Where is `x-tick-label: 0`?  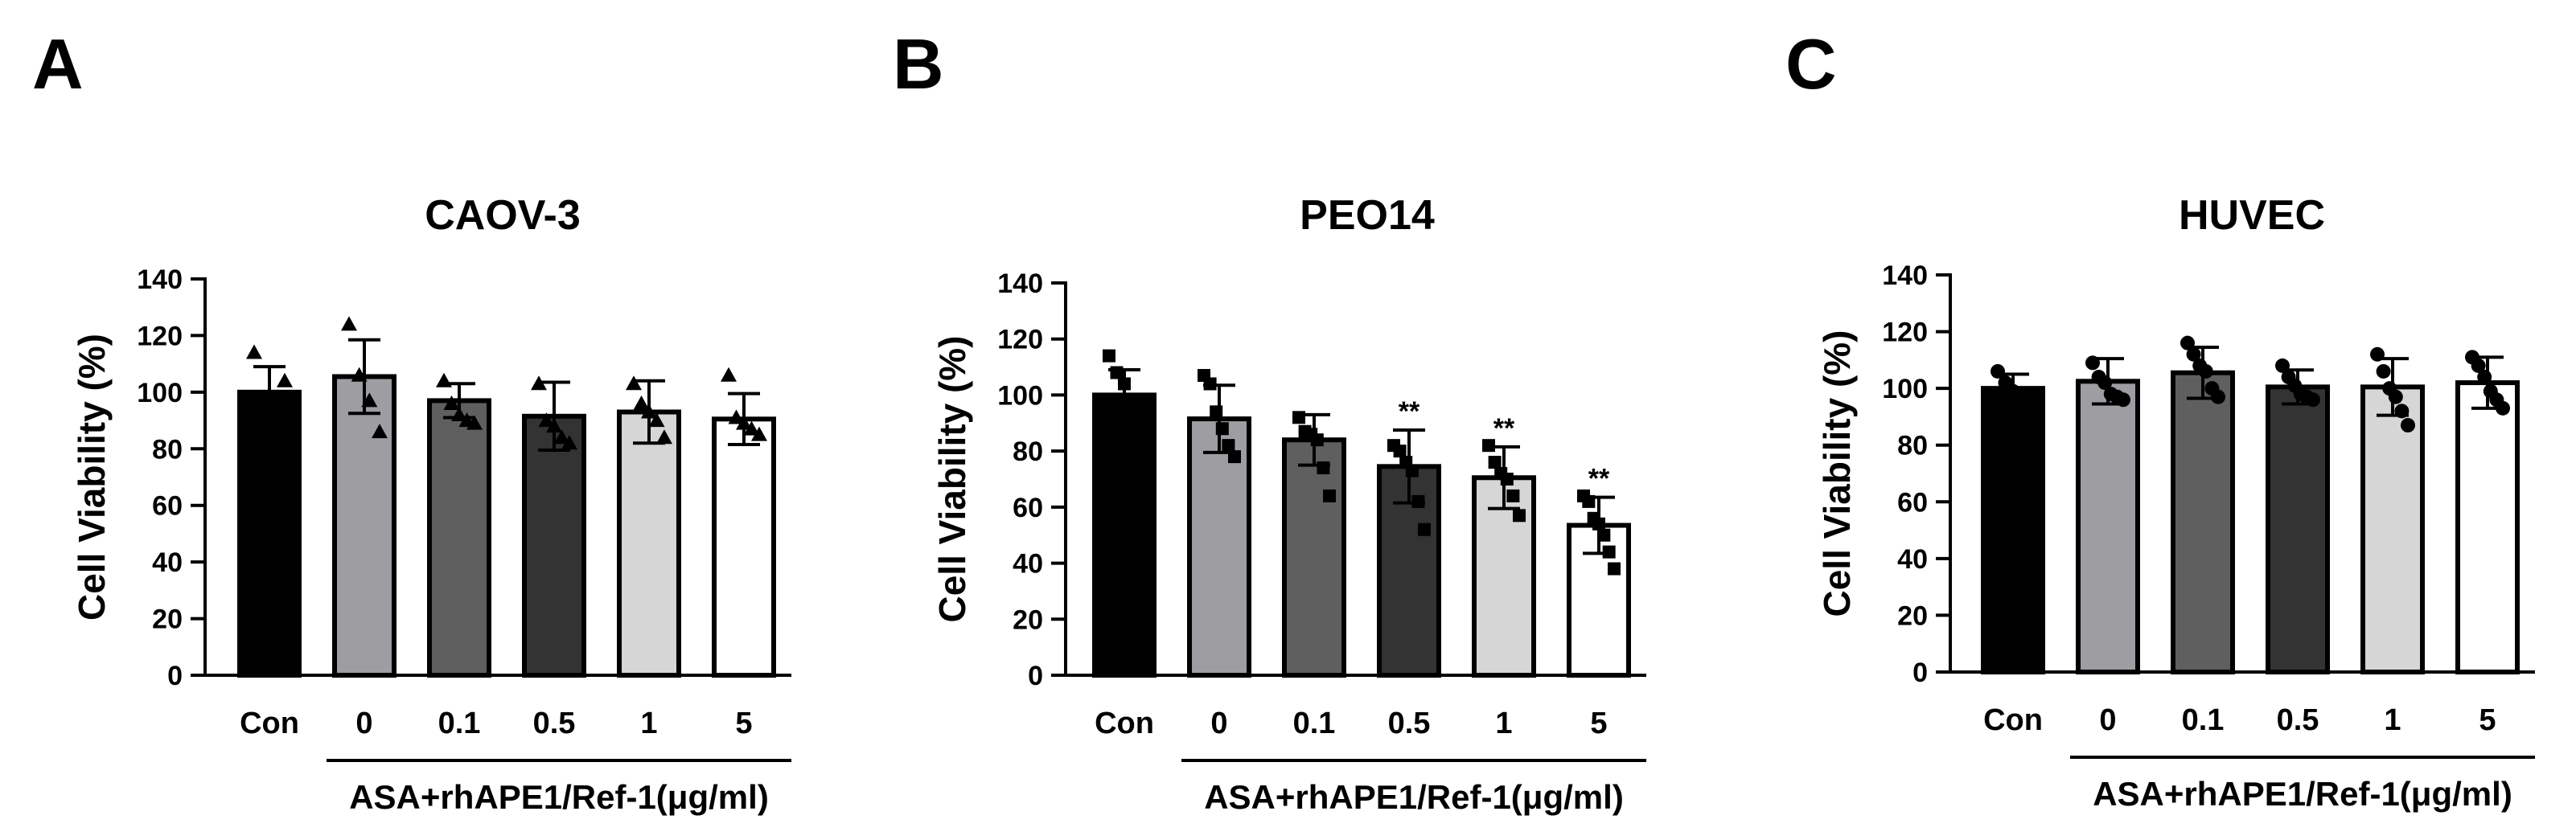 x-tick-label: 0 is located at coordinates (1218, 724).